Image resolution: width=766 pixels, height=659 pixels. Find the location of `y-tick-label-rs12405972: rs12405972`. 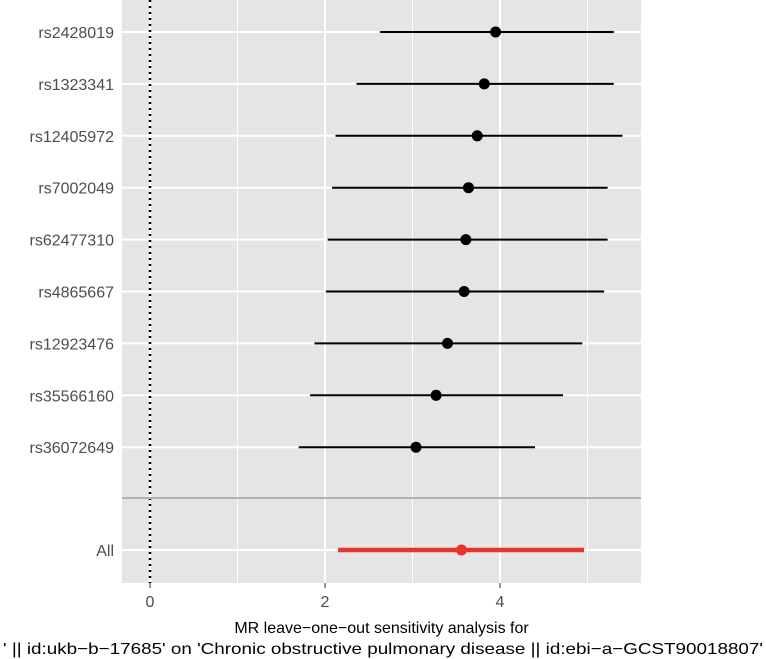

y-tick-label-rs12405972: rs12405972 is located at coordinates (71, 137).